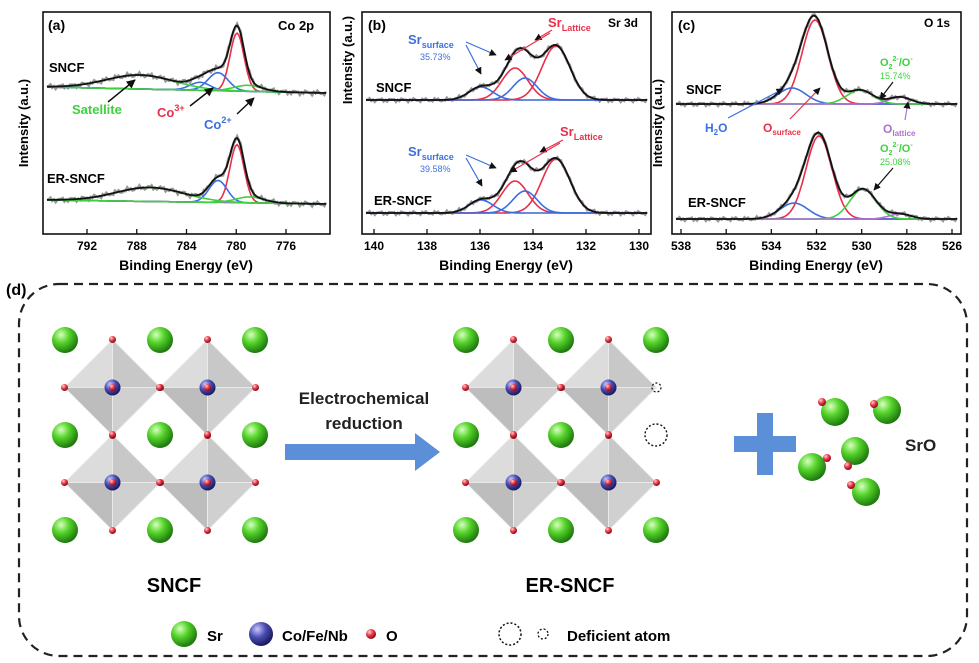 The width and height of the screenshot is (979, 663). Describe the element at coordinates (907, 246) in the screenshot. I see `tick-label: 528` at that location.